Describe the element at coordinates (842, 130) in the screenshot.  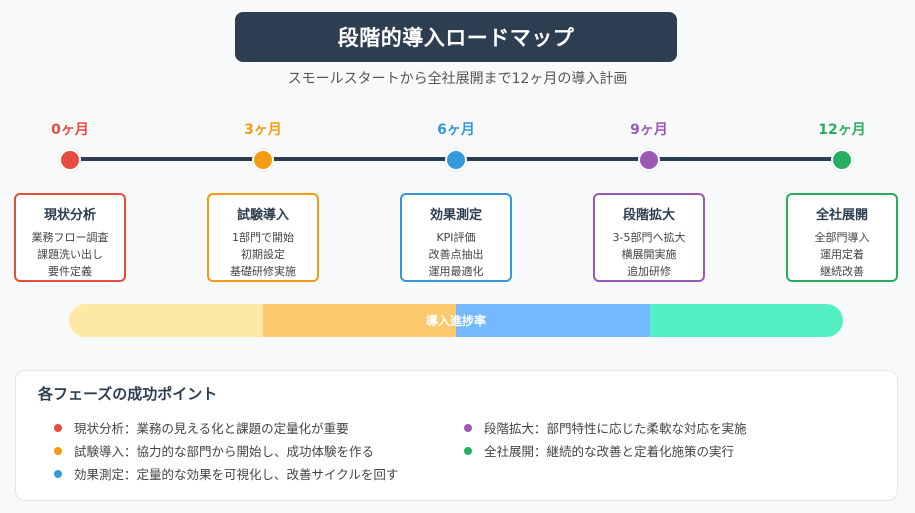
I see `milestone-label: 12ヶ月` at that location.